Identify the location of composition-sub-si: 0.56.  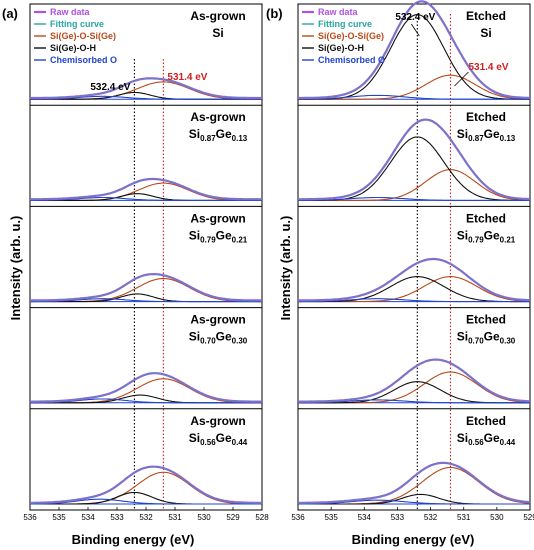
(208, 442).